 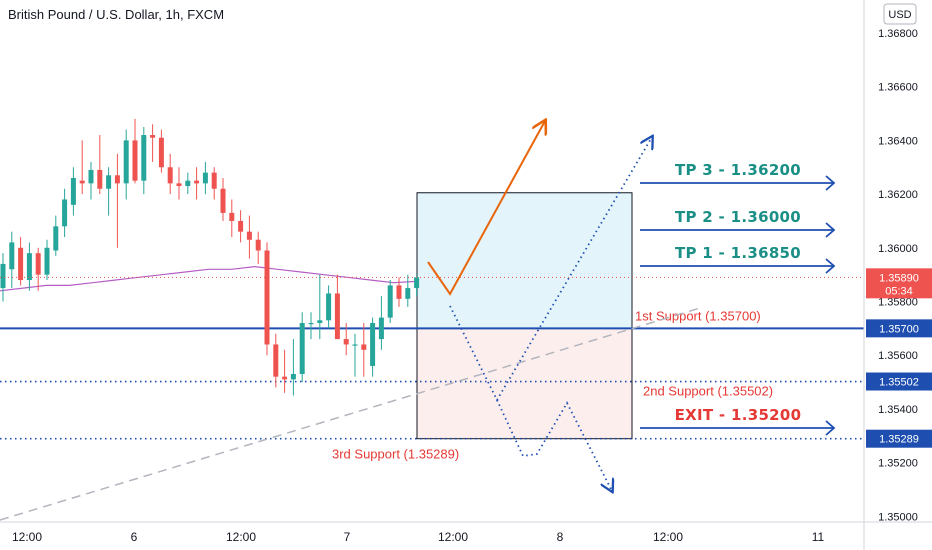 I want to click on moving-average, so click(x=208, y=278).